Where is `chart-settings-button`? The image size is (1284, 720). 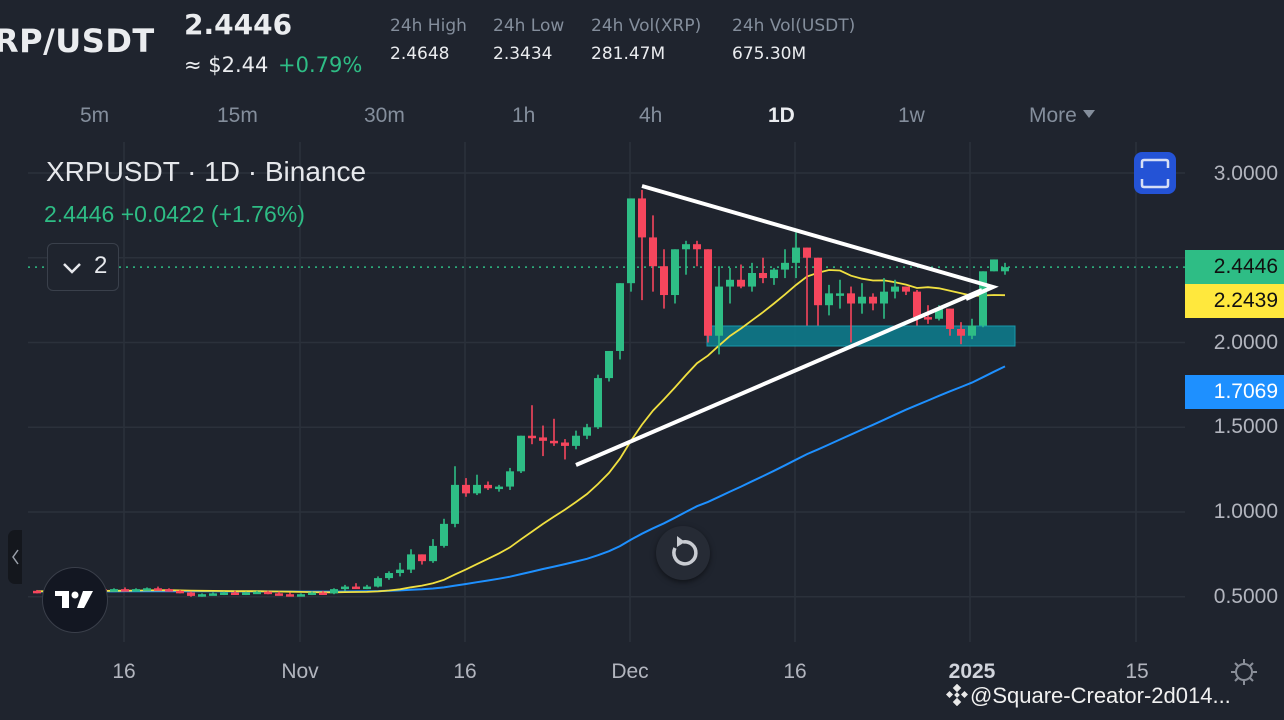 chart-settings-button is located at coordinates (1244, 674).